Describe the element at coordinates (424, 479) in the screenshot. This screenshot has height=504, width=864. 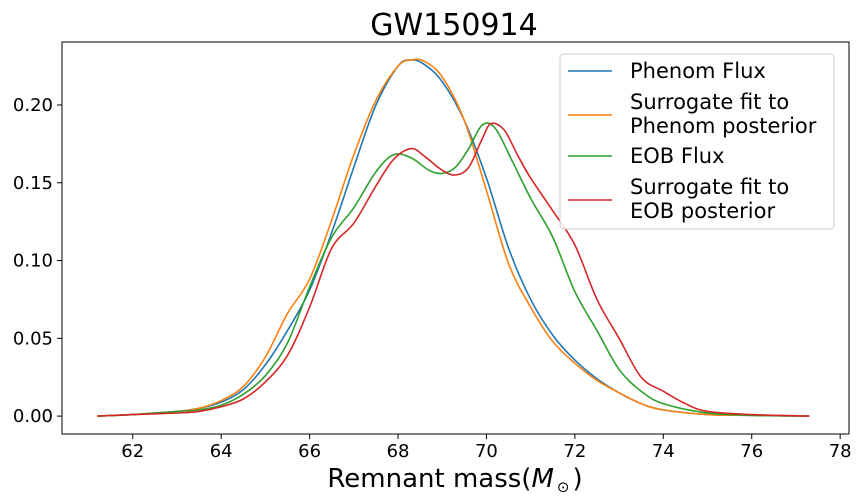
I see `x-axis-label-main: Remnant mass` at that location.